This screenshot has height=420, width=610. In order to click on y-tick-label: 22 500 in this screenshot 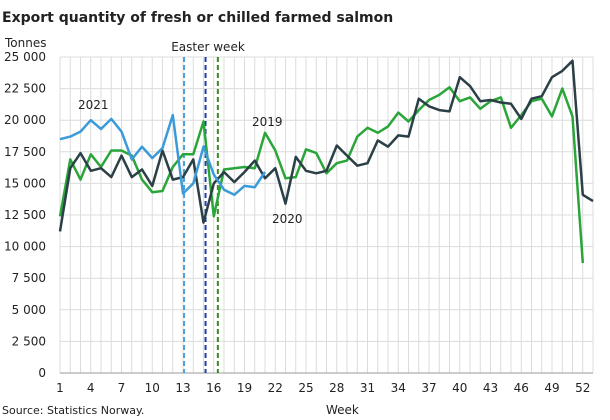, I will do `click(25, 89)`.